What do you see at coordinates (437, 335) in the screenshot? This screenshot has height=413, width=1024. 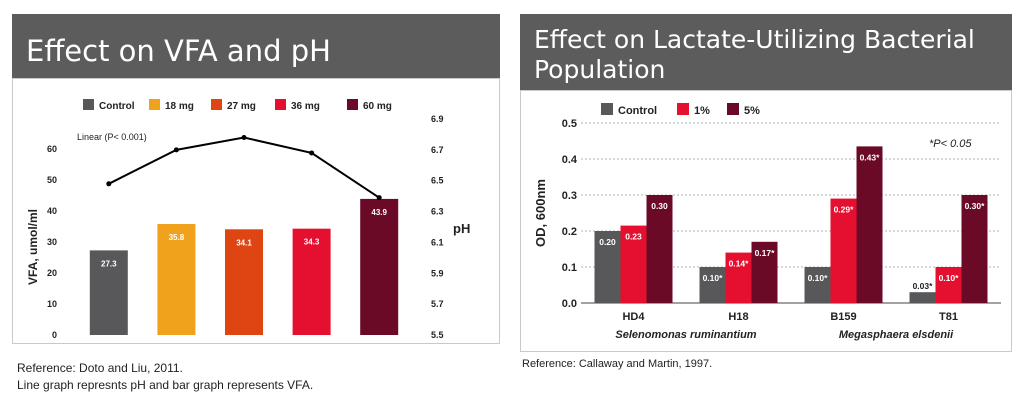 I see `right-y-tick: 5.5` at bounding box center [437, 335].